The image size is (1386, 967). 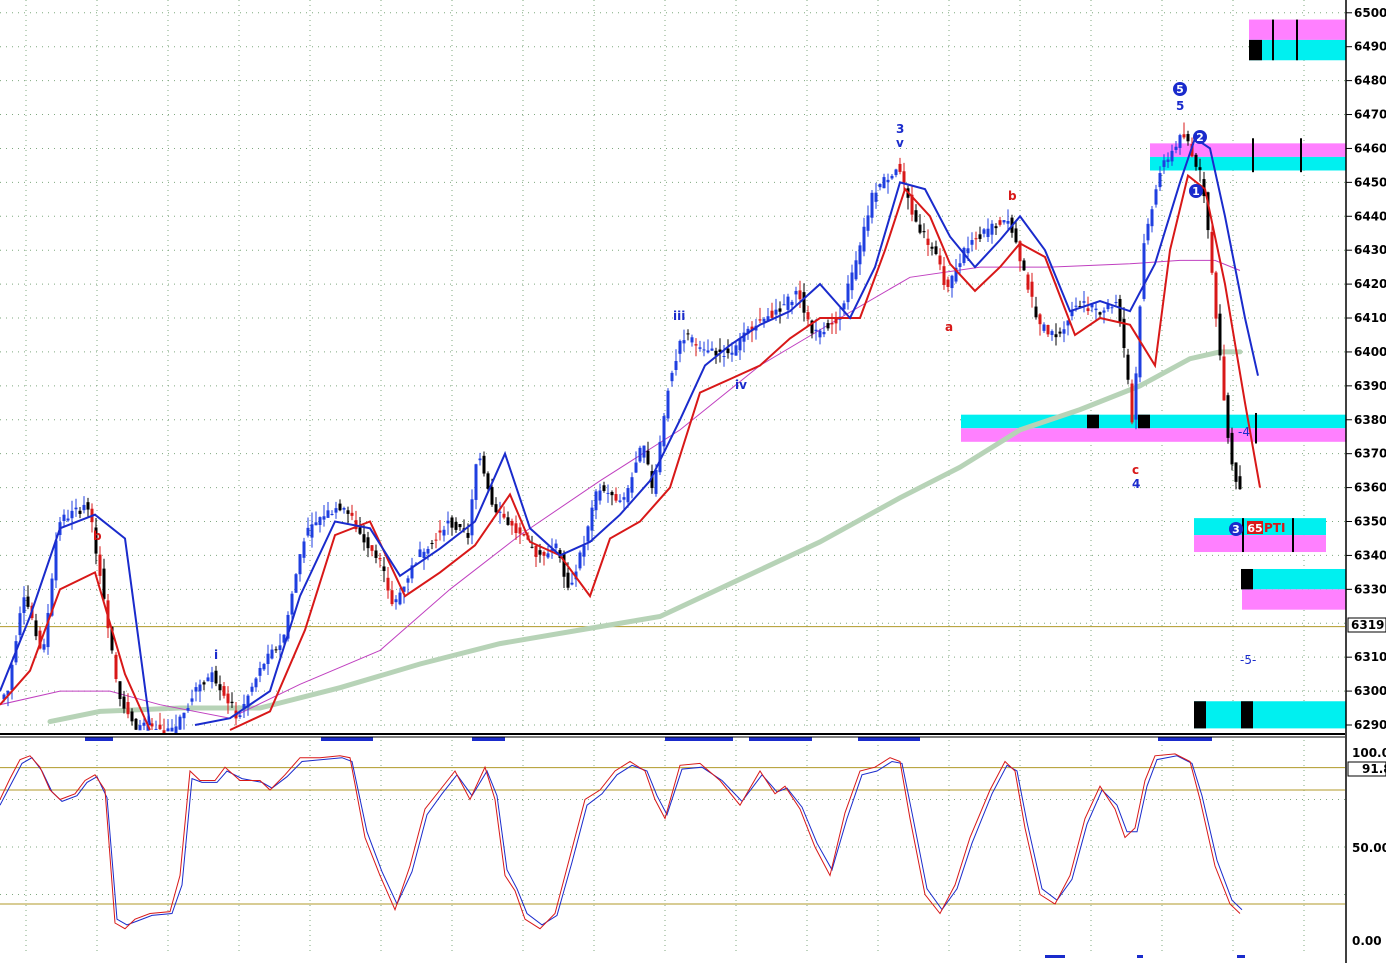 I want to click on stoch-current-label: 91.8, so click(x=1374, y=769).